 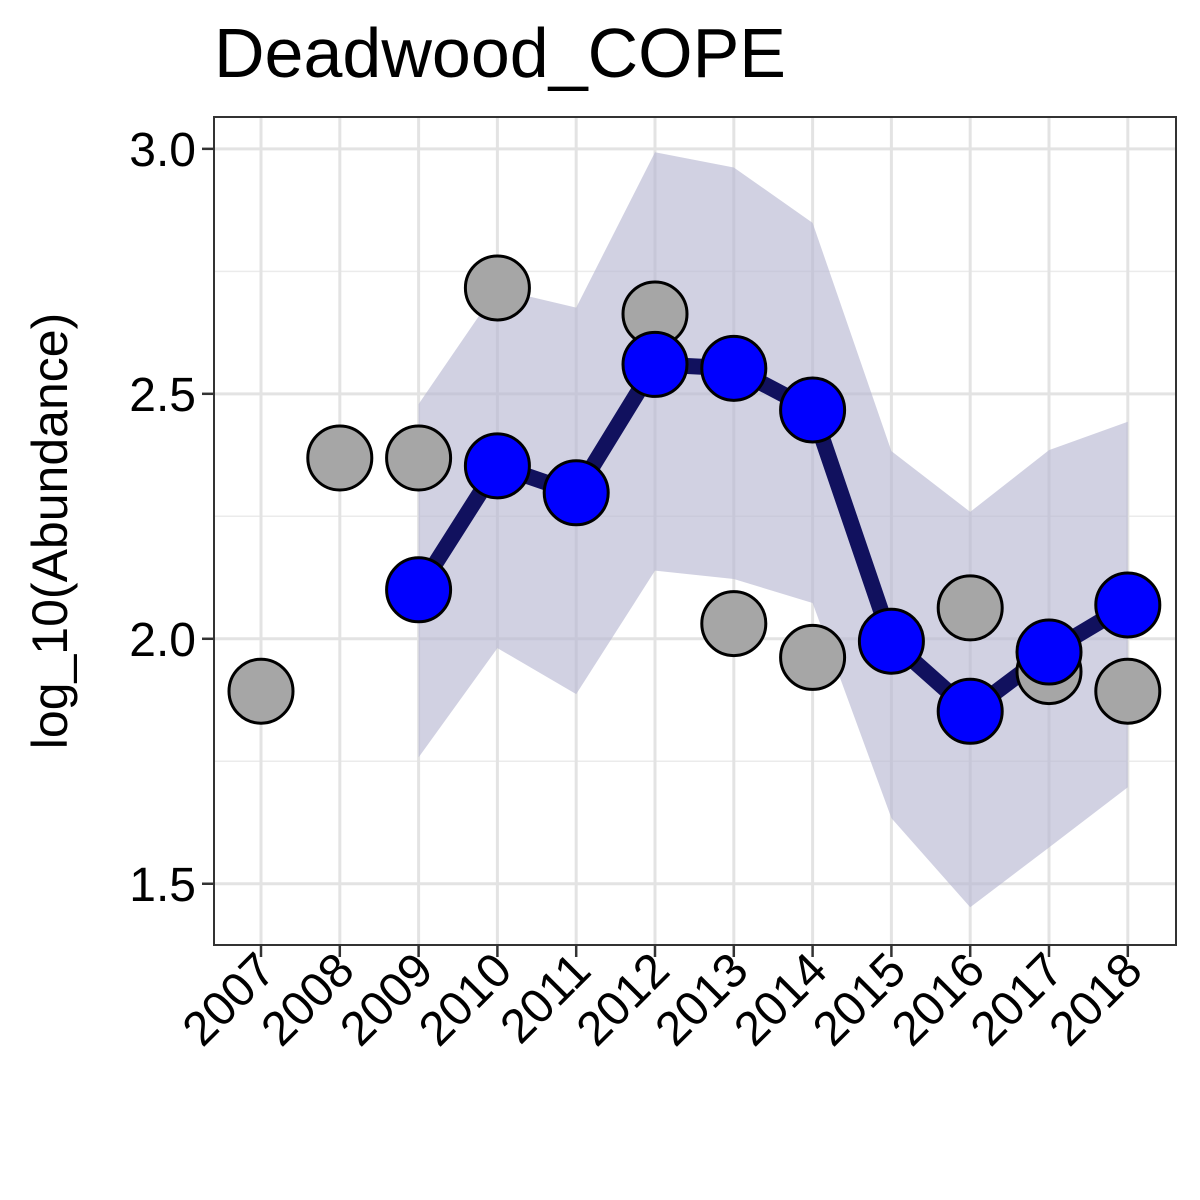 I want to click on observed-point-2013, so click(x=734, y=624).